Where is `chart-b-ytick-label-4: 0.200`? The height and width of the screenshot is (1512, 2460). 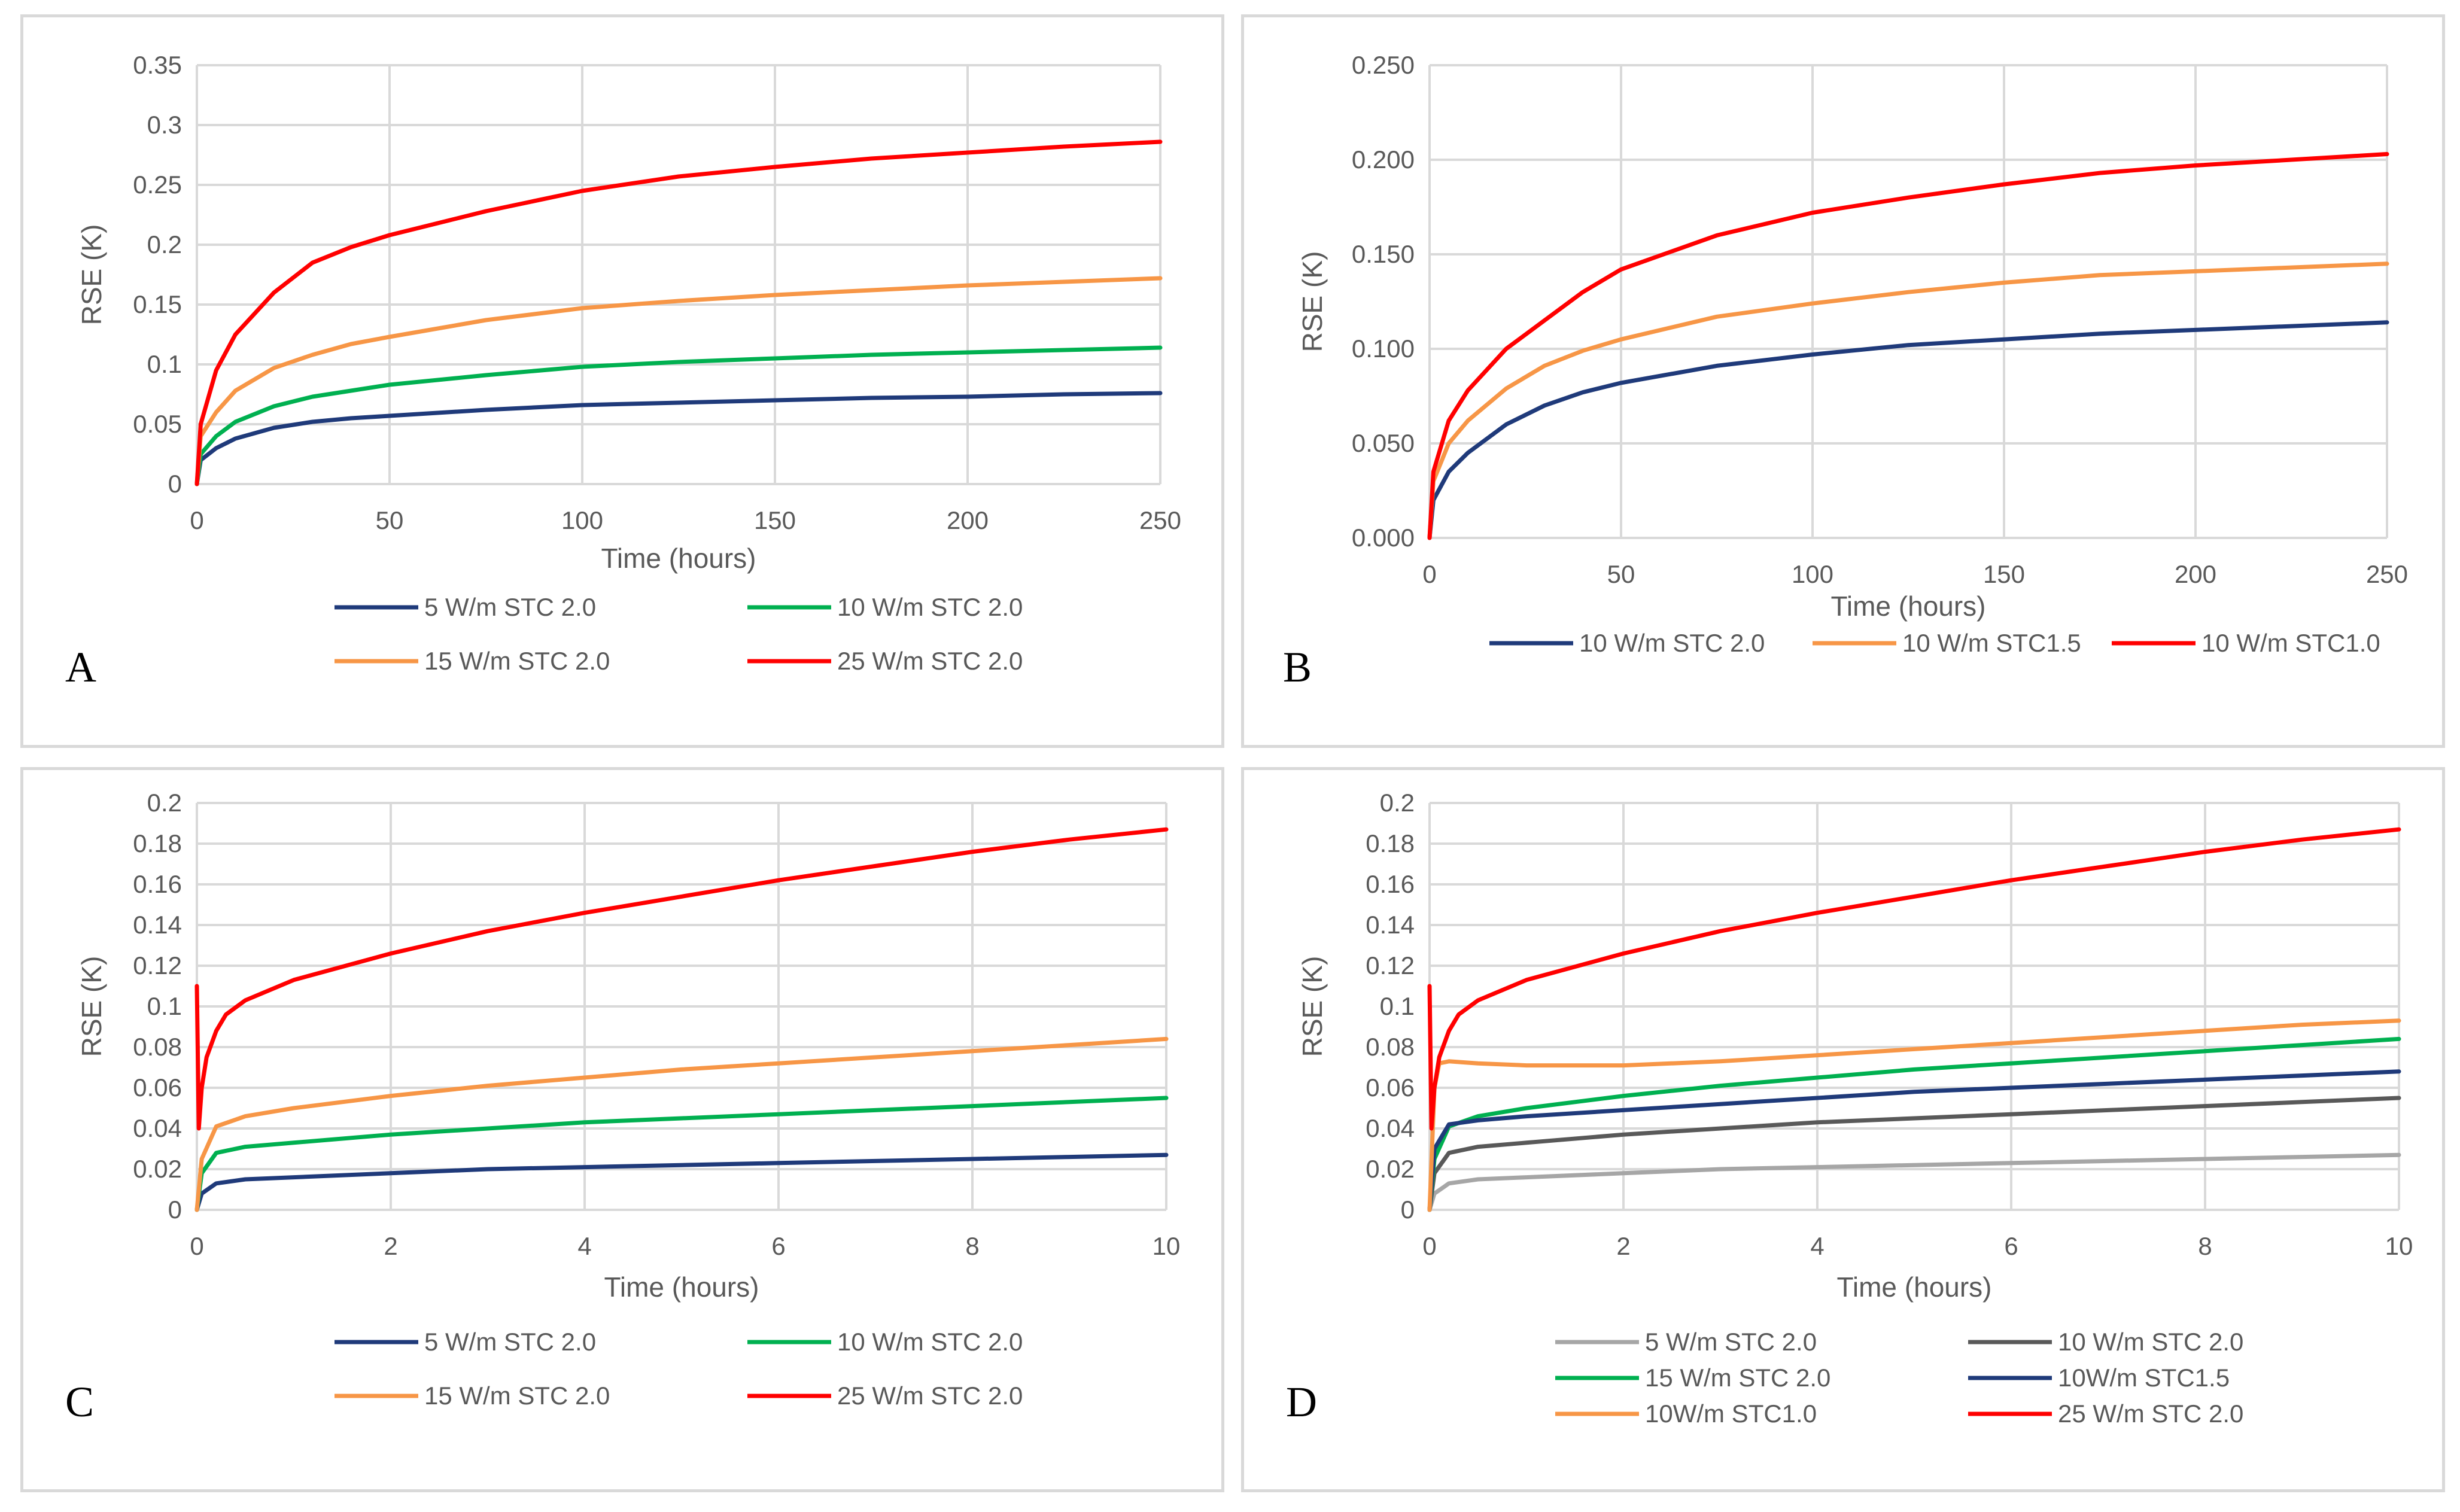
chart-b-ytick-label-4: 0.200 is located at coordinates (1383, 159).